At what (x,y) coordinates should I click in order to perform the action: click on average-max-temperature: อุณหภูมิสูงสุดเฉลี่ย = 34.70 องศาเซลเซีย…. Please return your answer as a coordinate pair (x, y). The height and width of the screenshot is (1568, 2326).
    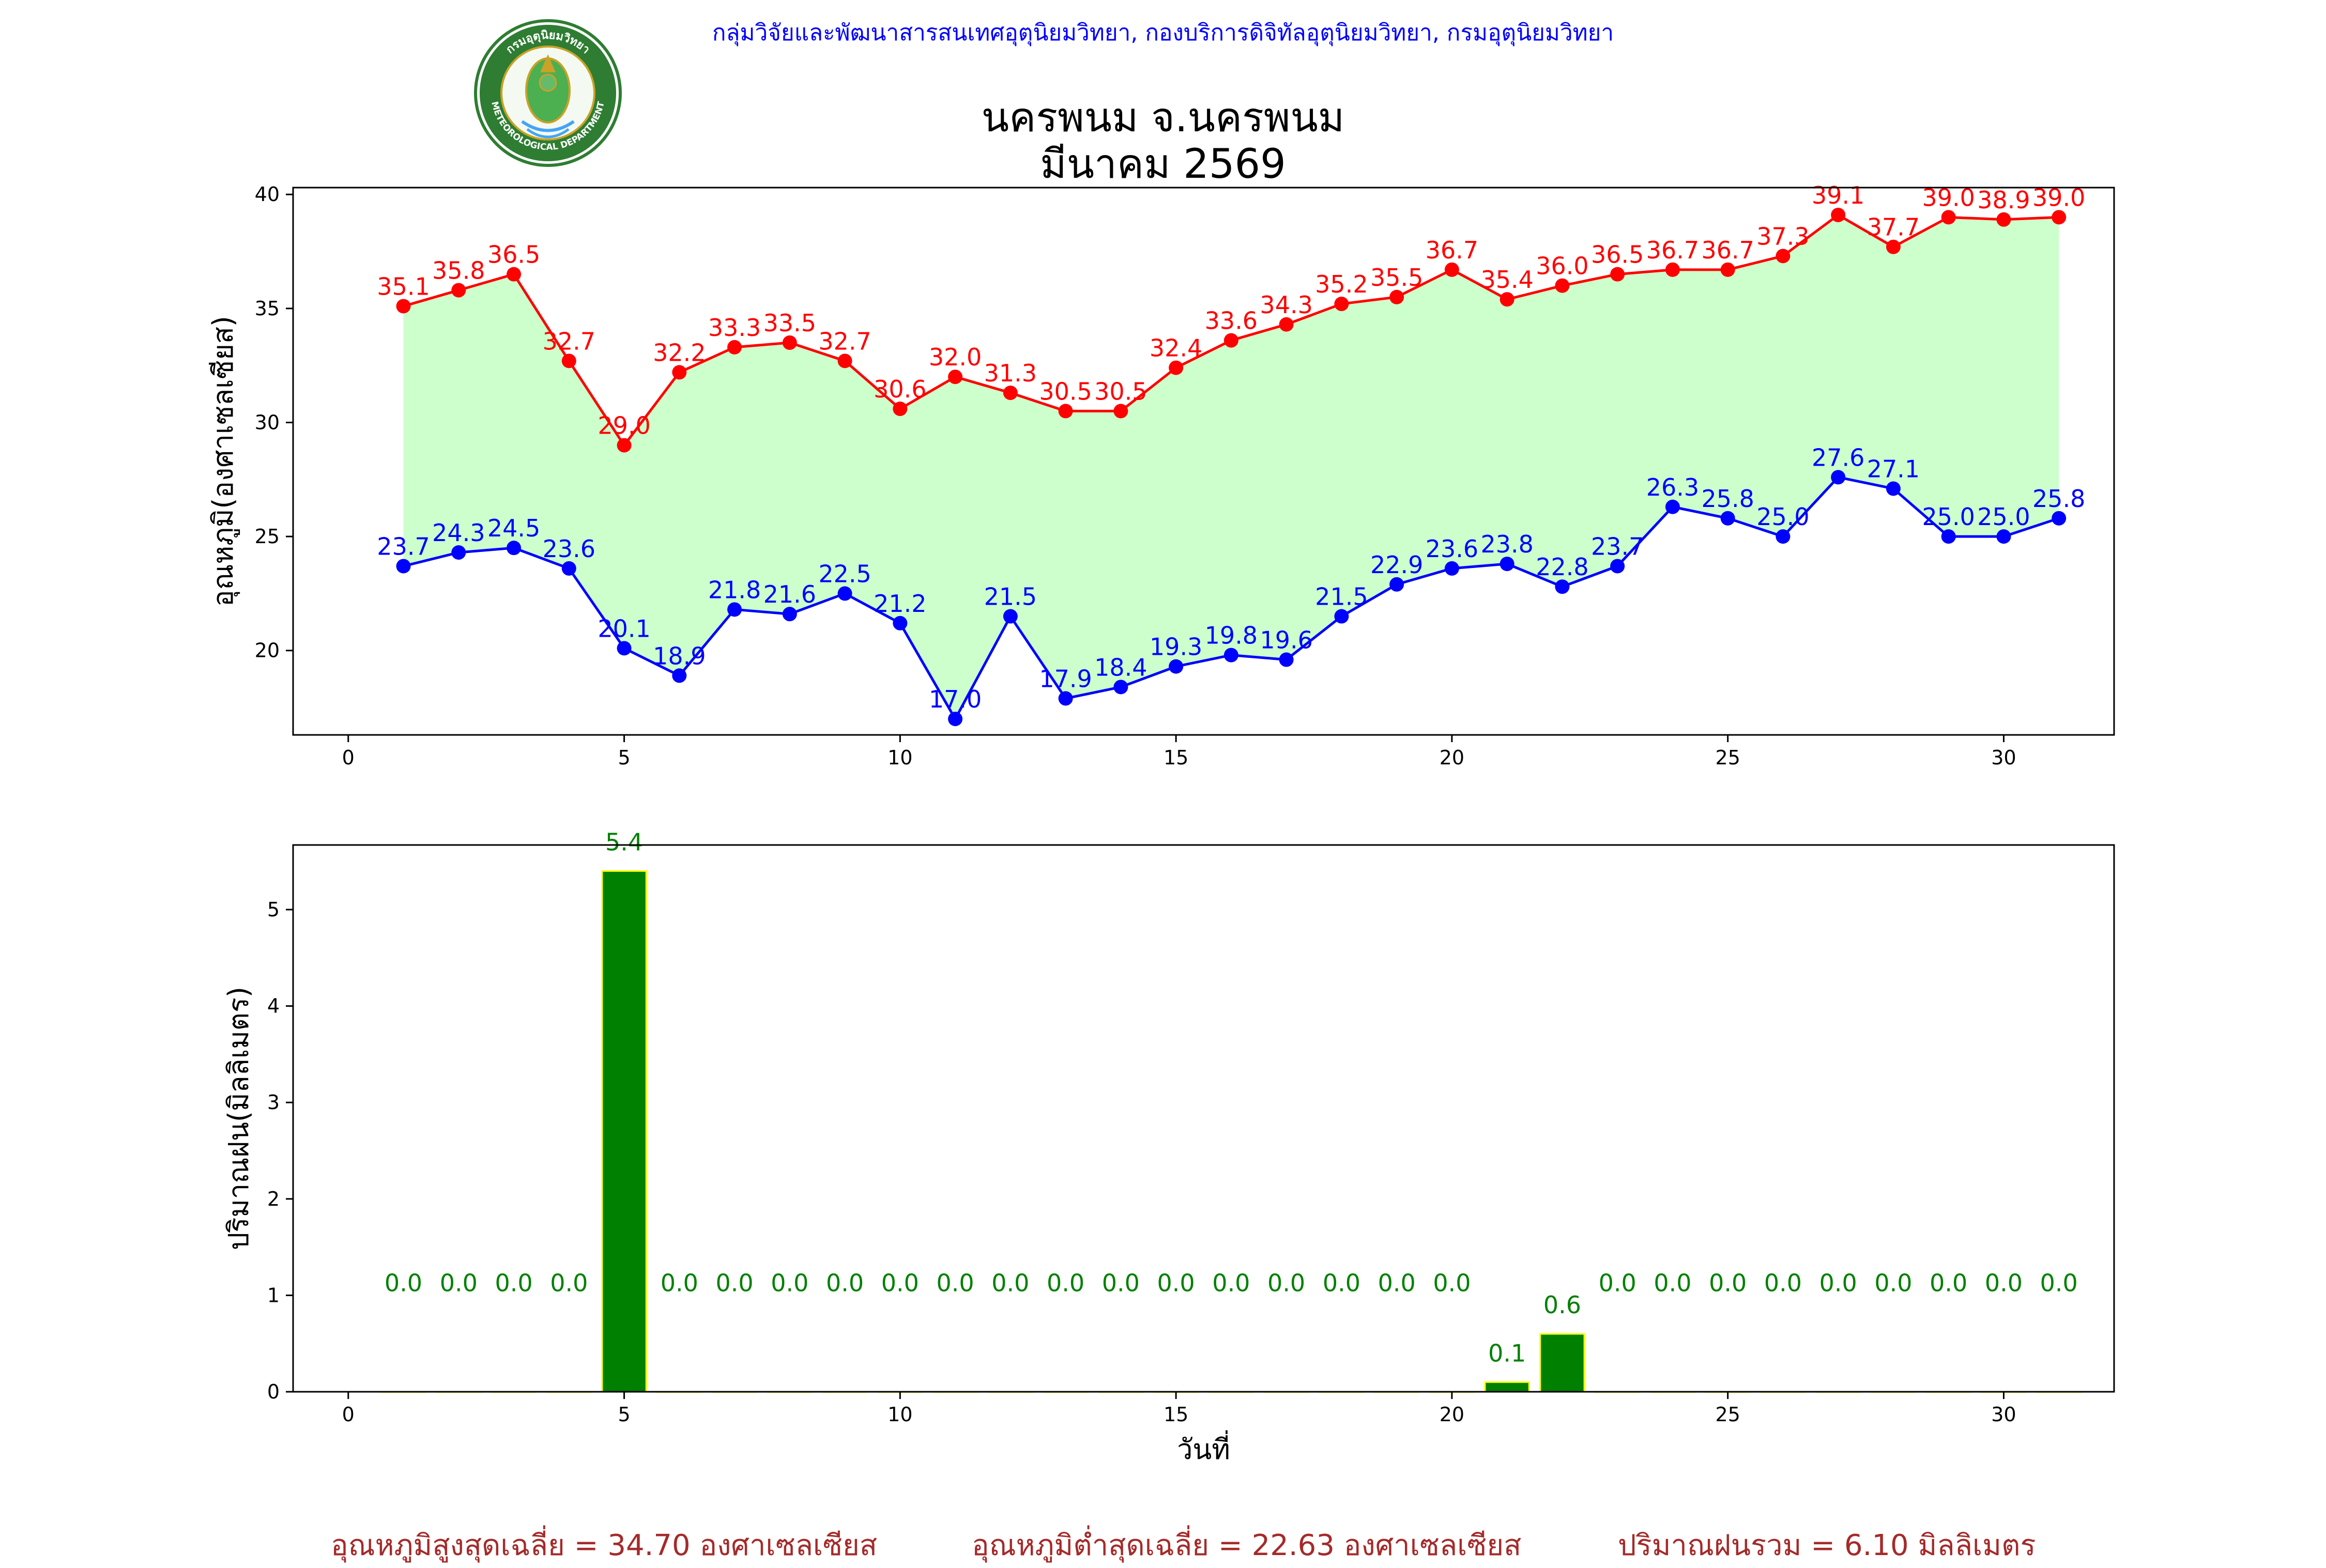
    Looking at the image, I should click on (604, 1545).